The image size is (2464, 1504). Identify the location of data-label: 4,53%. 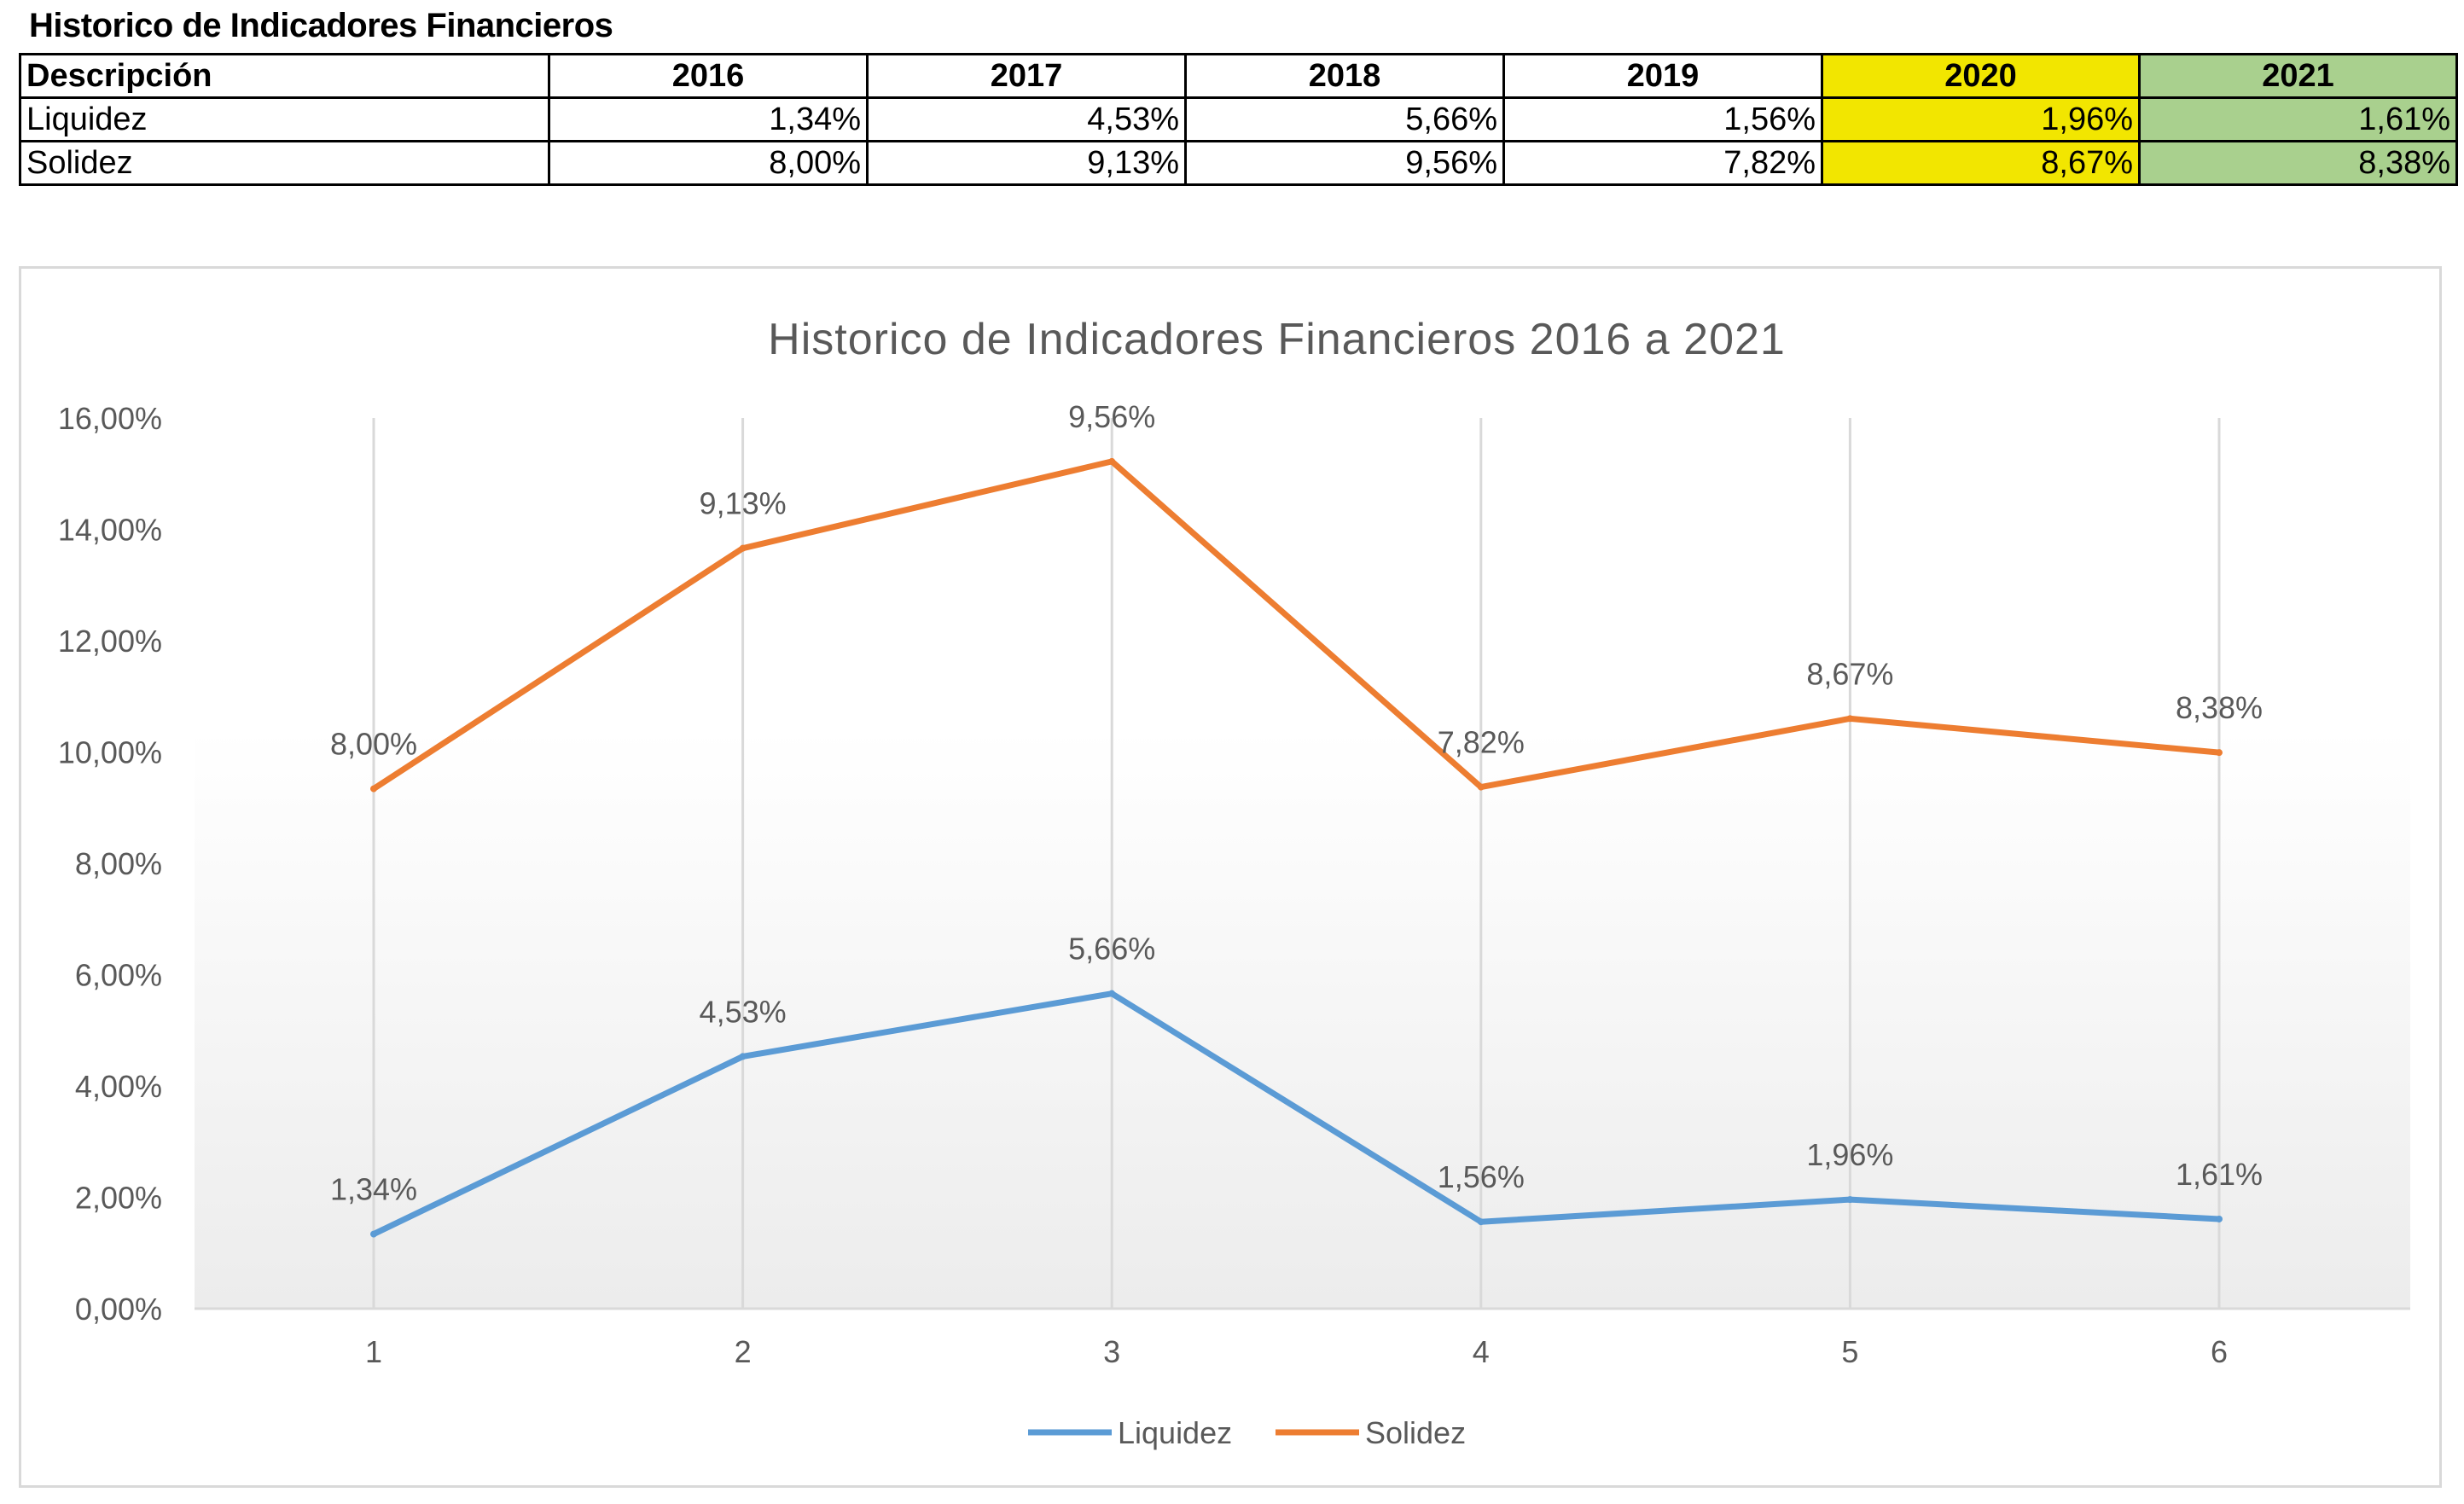
(743, 1011).